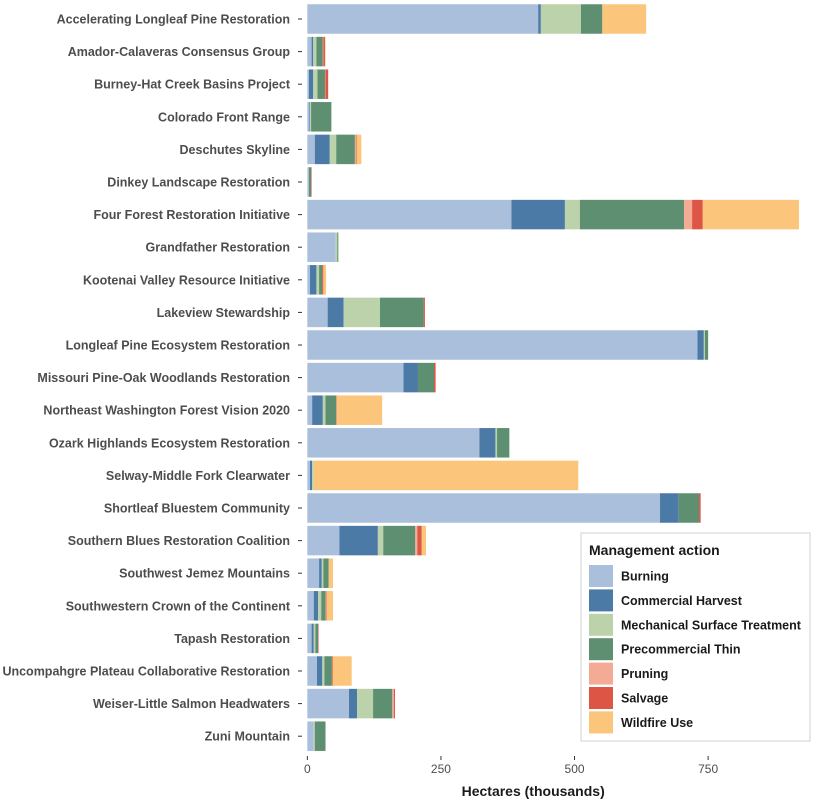  Describe the element at coordinates (179, 541) in the screenshot. I see `y-tick-label: Southern Blues Restoration Coalition` at that location.